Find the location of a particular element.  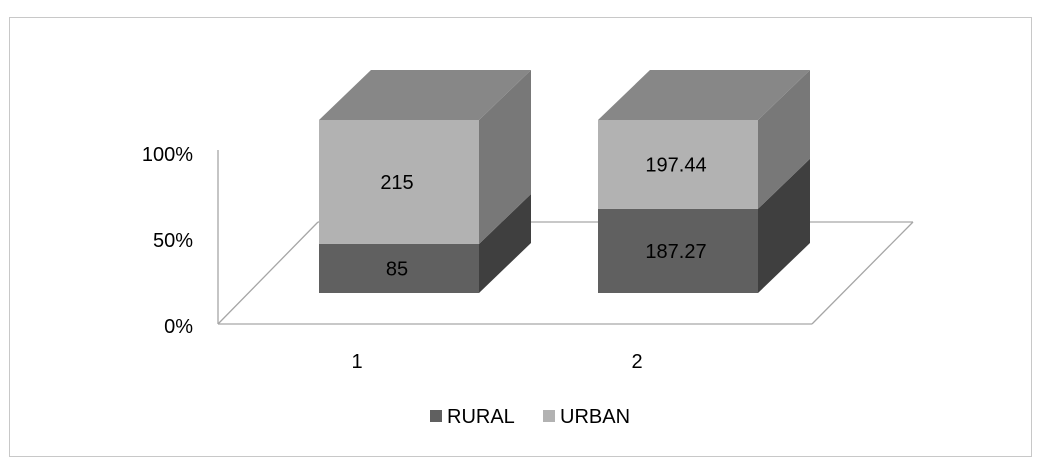

floor-right-edge is located at coordinates (862, 273).